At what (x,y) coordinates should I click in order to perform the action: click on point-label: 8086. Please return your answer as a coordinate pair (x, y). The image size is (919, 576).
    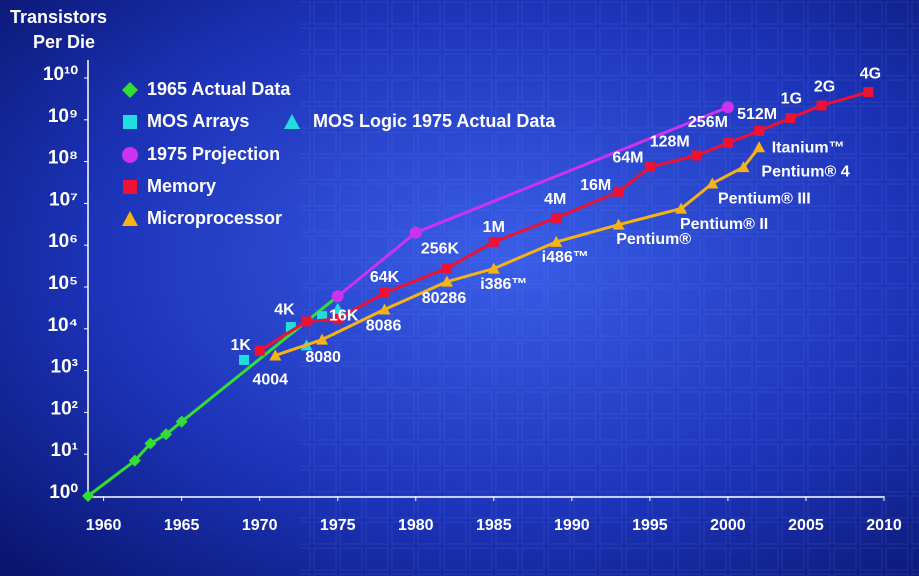
    Looking at the image, I should click on (384, 326).